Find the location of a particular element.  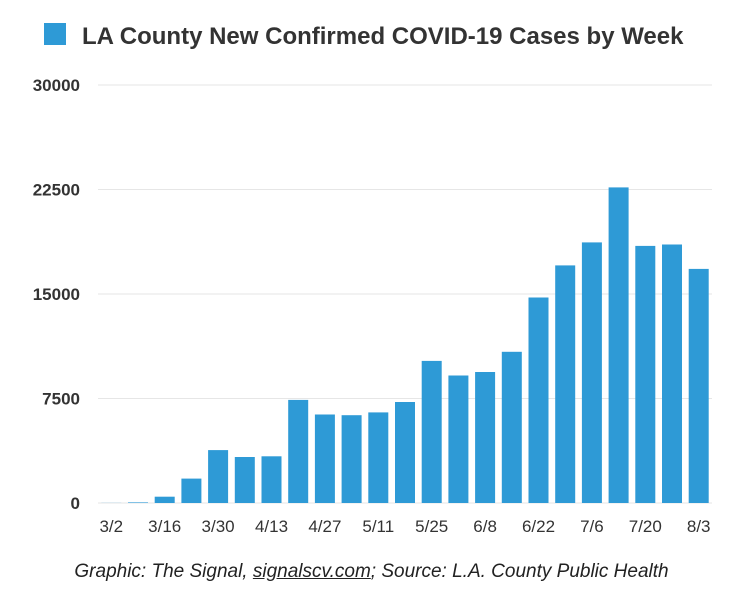

x-tick-label: 8/3 is located at coordinates (699, 526).